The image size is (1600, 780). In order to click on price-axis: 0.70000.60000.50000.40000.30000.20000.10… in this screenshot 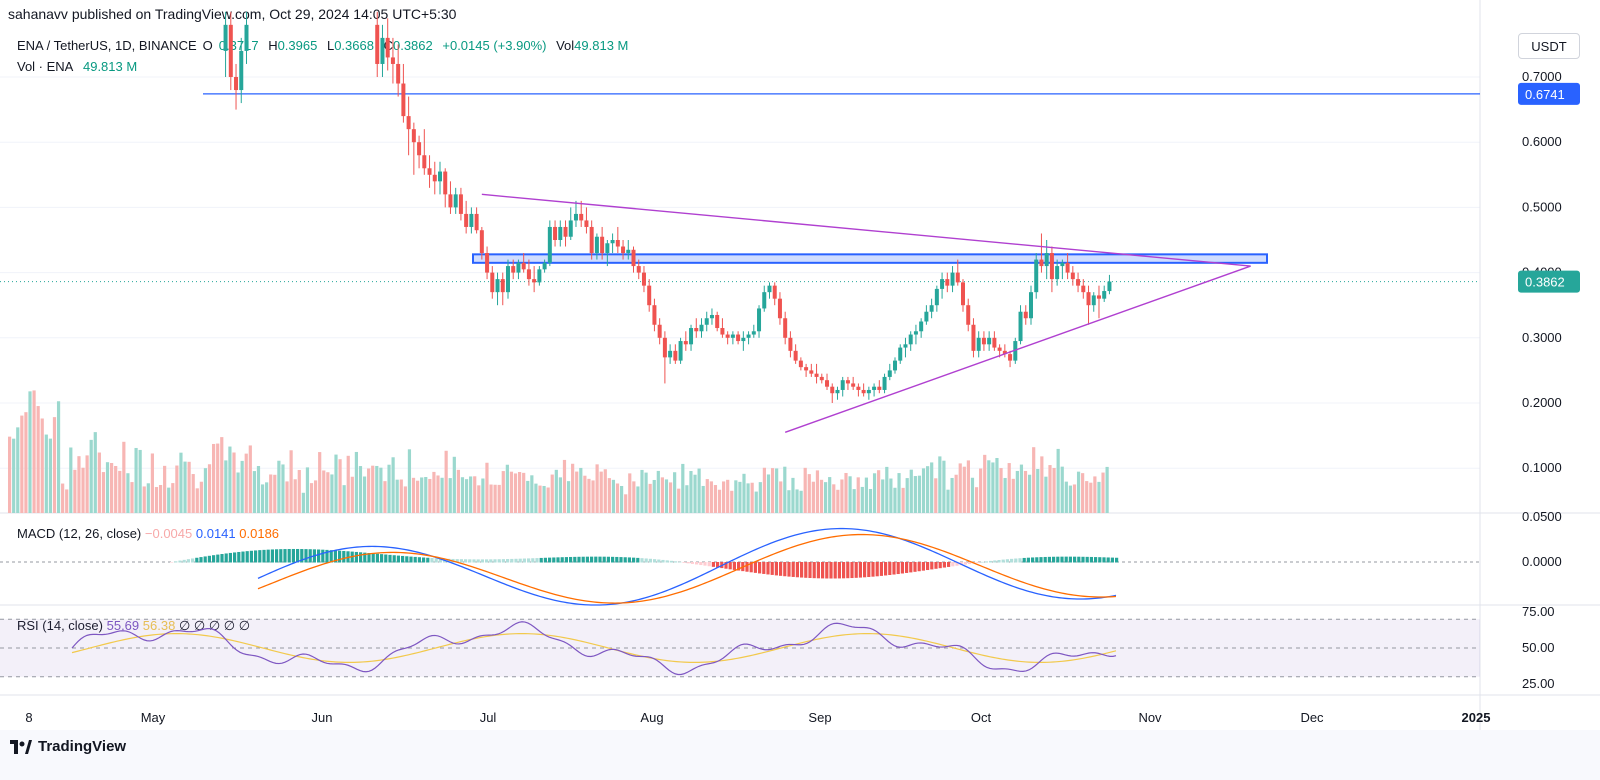, I will do `click(1542, 380)`.